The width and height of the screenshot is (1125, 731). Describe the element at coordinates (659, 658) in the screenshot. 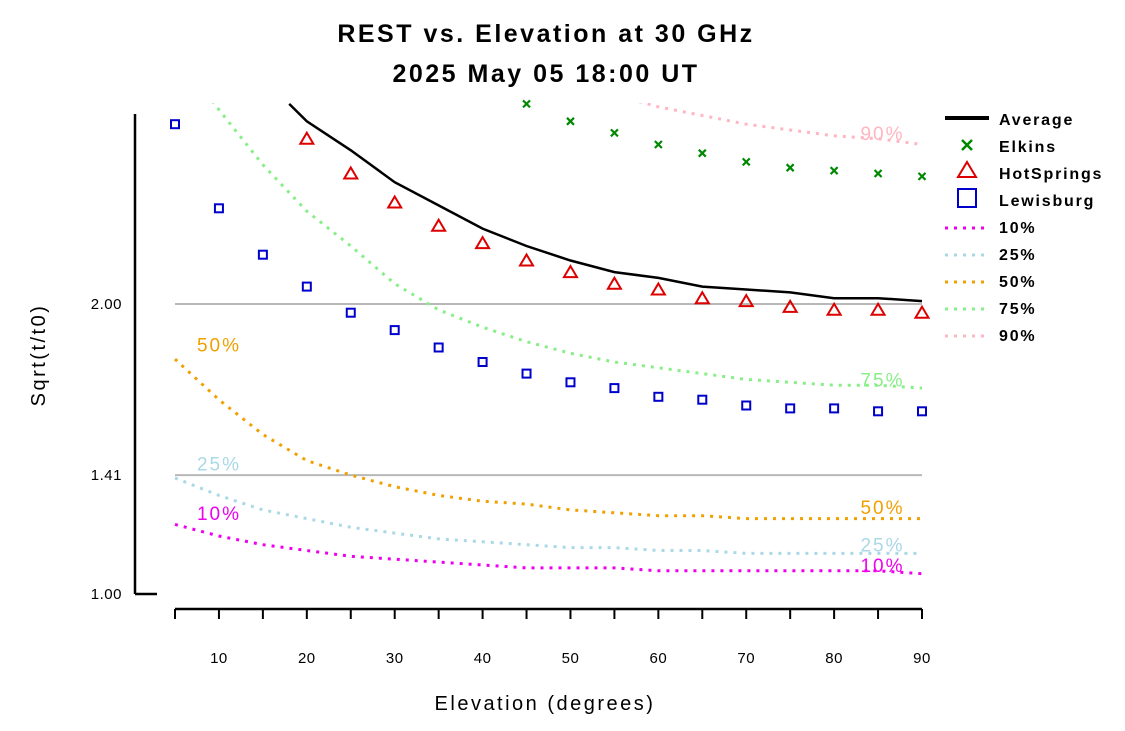

I see `x-tick-label: 60` at that location.